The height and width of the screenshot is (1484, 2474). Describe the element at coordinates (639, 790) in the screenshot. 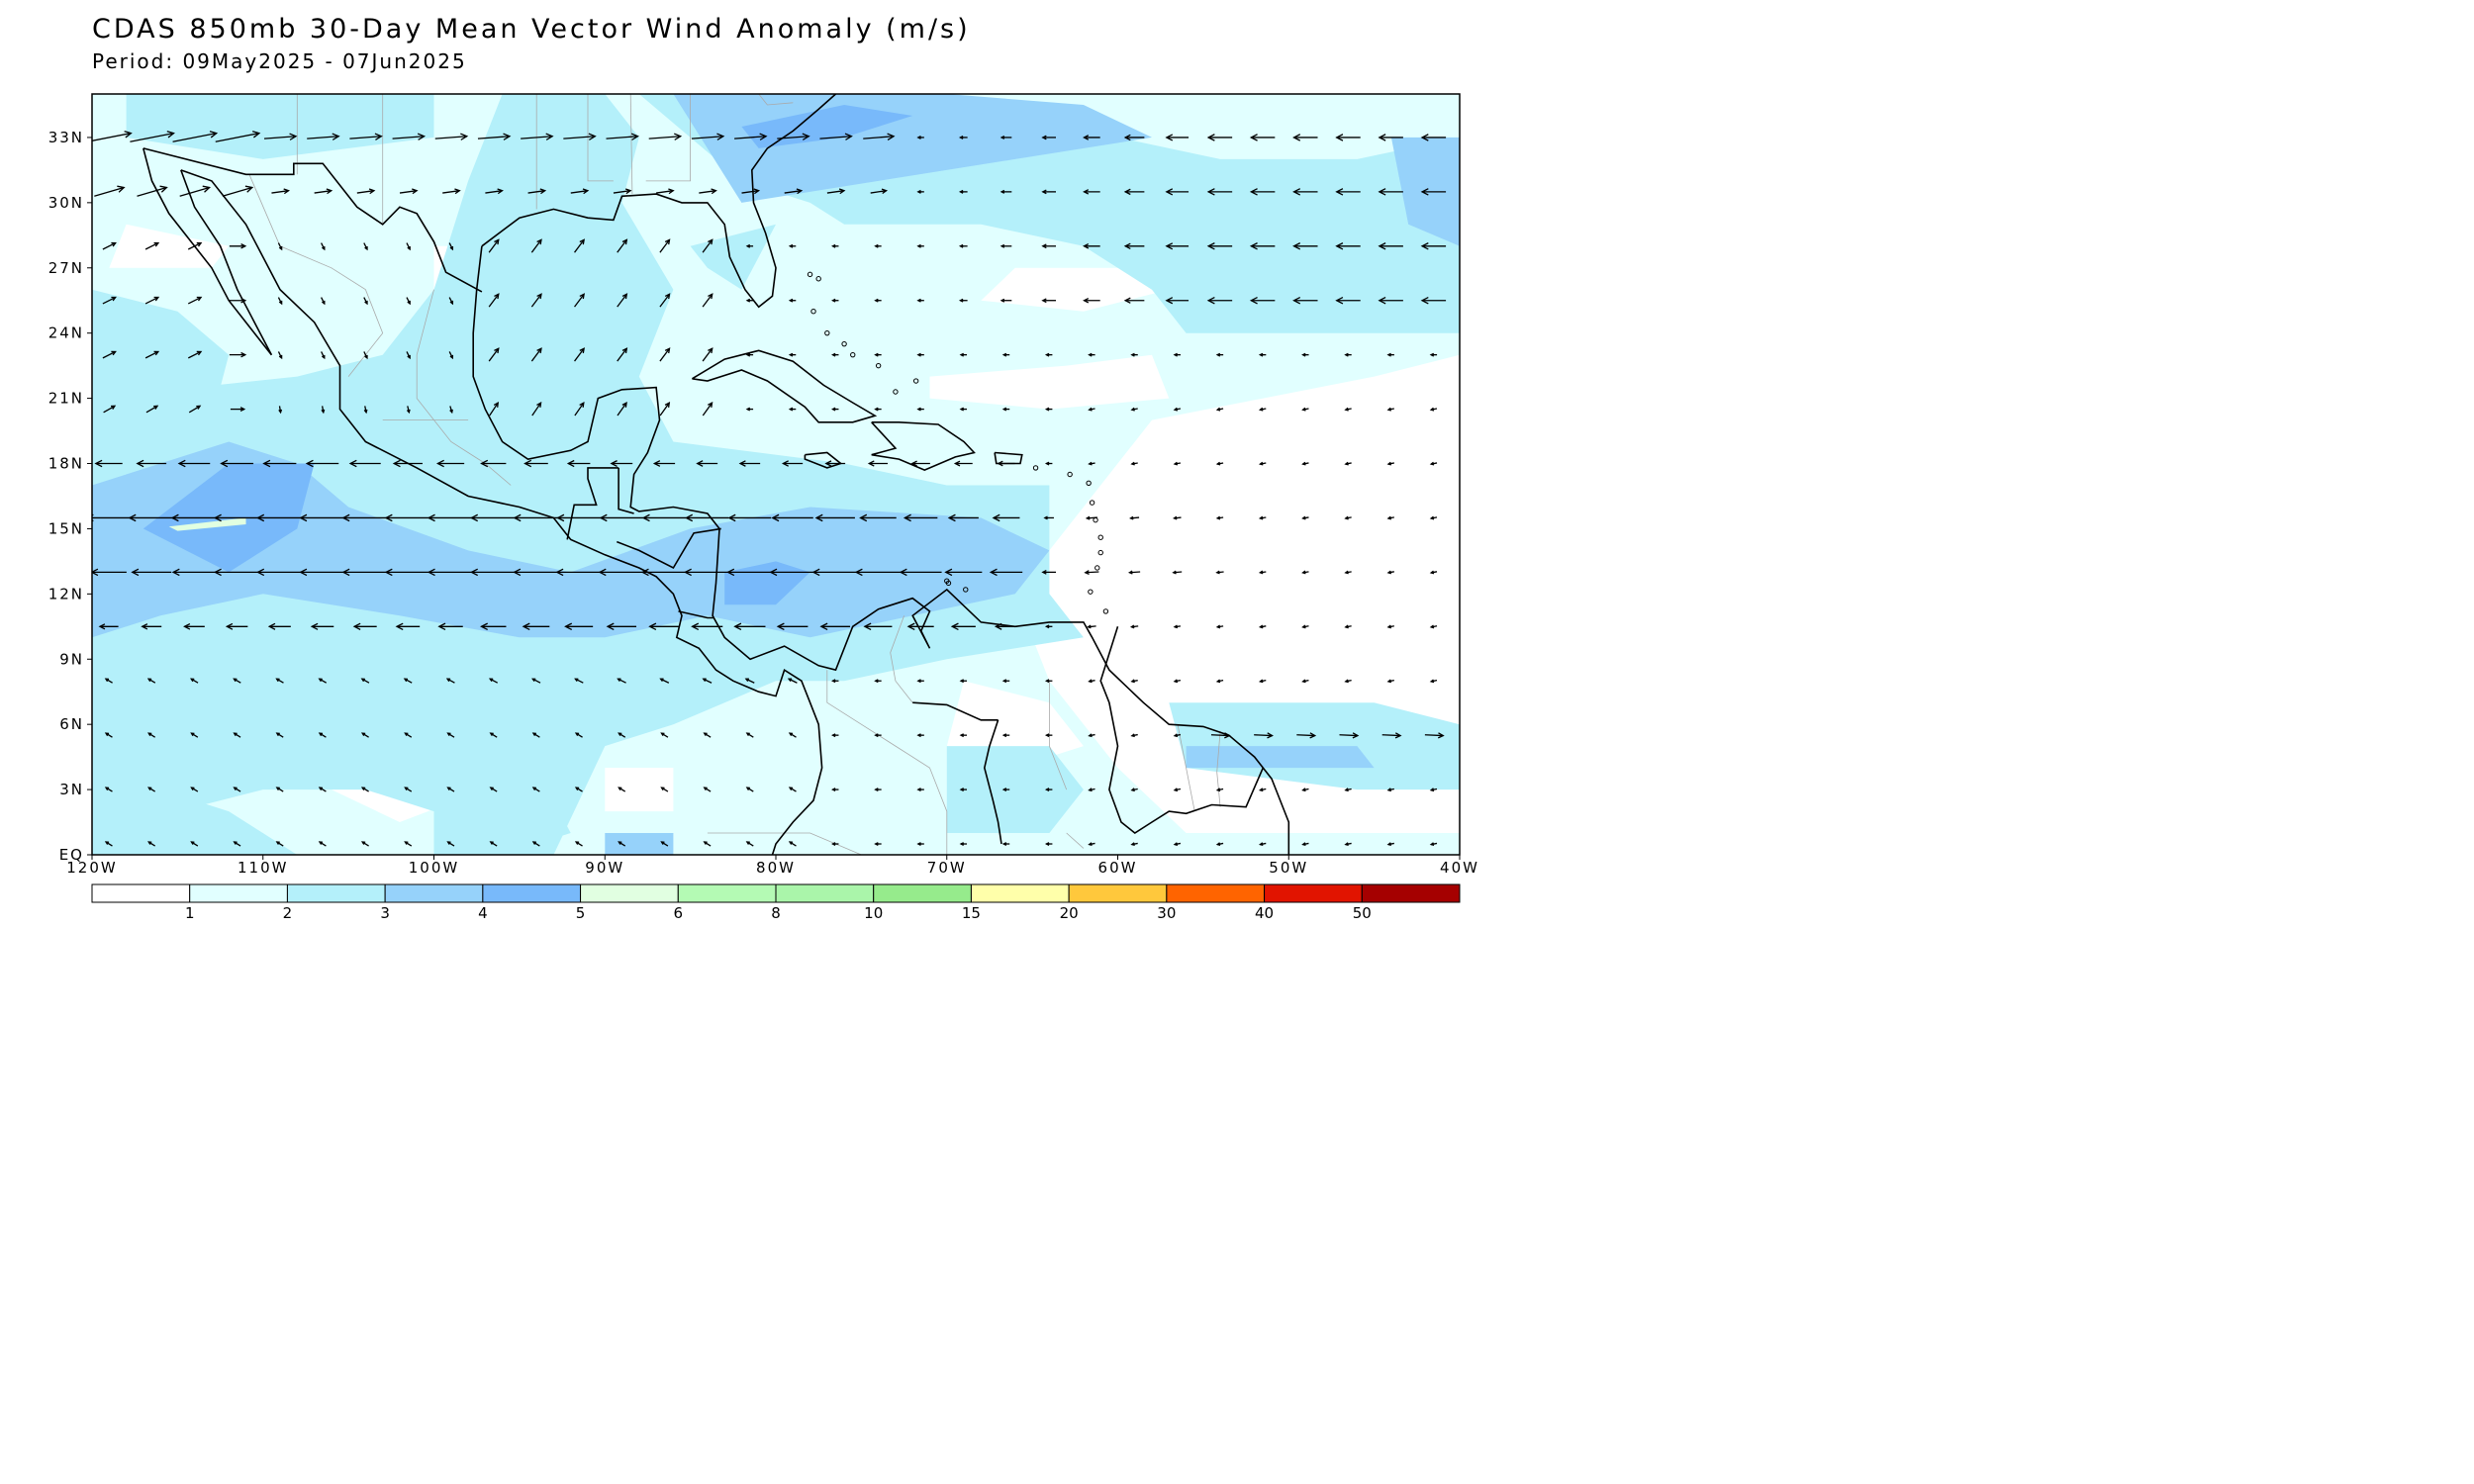

I see `shade-region` at that location.